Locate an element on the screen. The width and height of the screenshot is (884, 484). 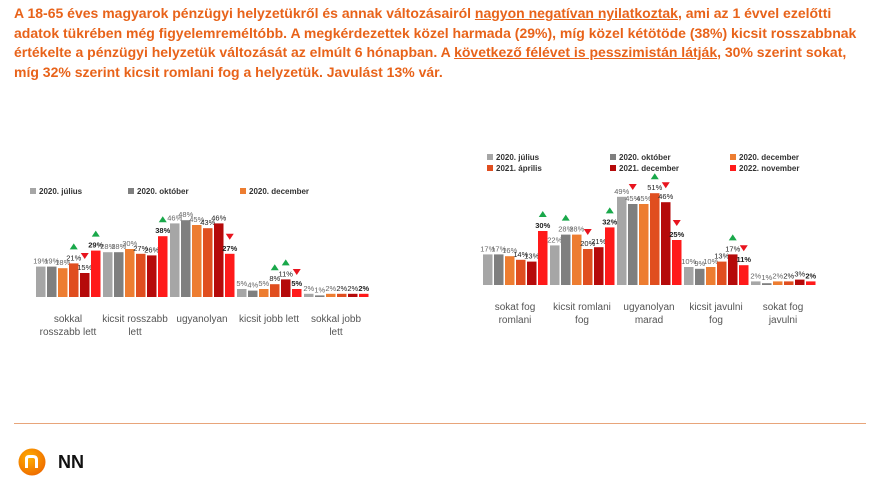
data-label: 32% is located at coordinates (609, 221).